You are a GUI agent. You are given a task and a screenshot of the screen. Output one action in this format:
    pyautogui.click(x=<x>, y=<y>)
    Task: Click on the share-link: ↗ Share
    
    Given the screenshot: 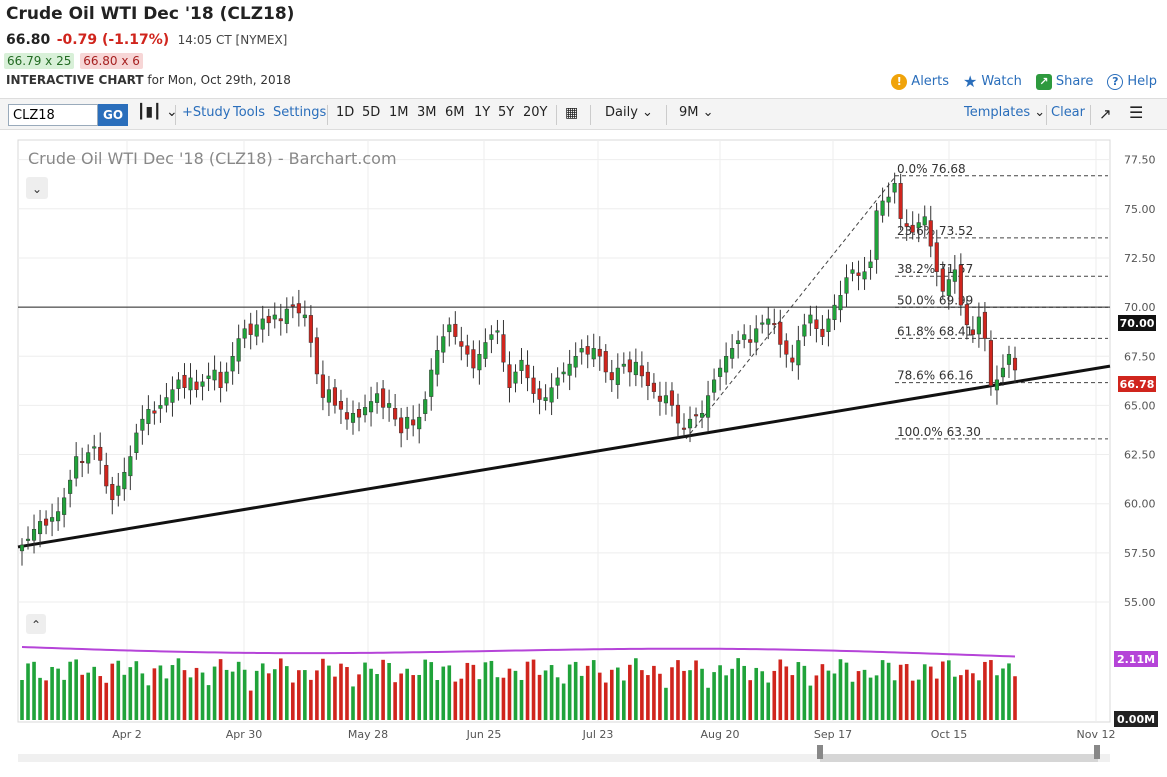 What is the action you would take?
    pyautogui.click(x=1064, y=81)
    